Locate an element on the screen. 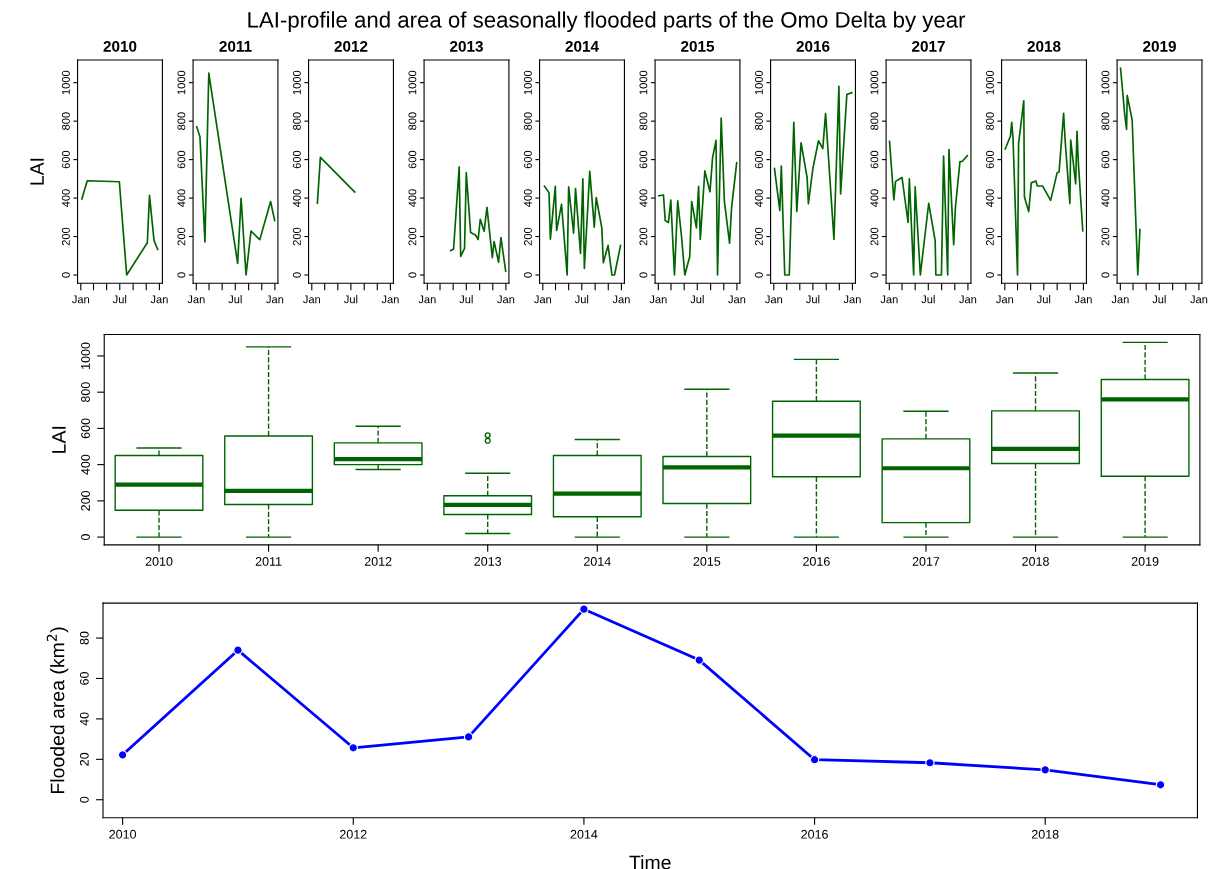 Image resolution: width=1212 pixels, height=869 pixels. x-tick-label: 2018 is located at coordinates (1035, 561).